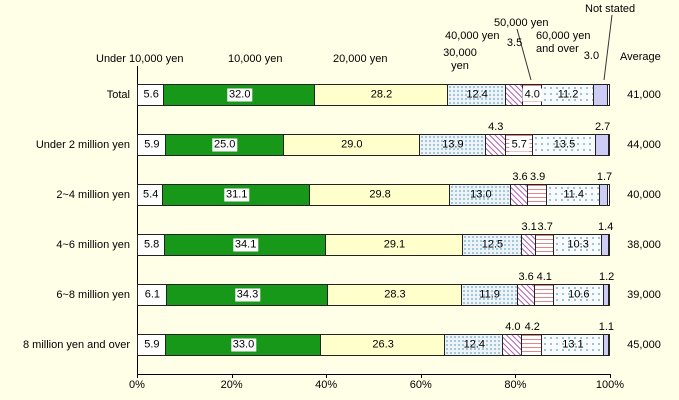 This screenshot has height=400, width=679. Describe the element at coordinates (326, 385) in the screenshot. I see `x-axis-tick-label: 40%` at that location.